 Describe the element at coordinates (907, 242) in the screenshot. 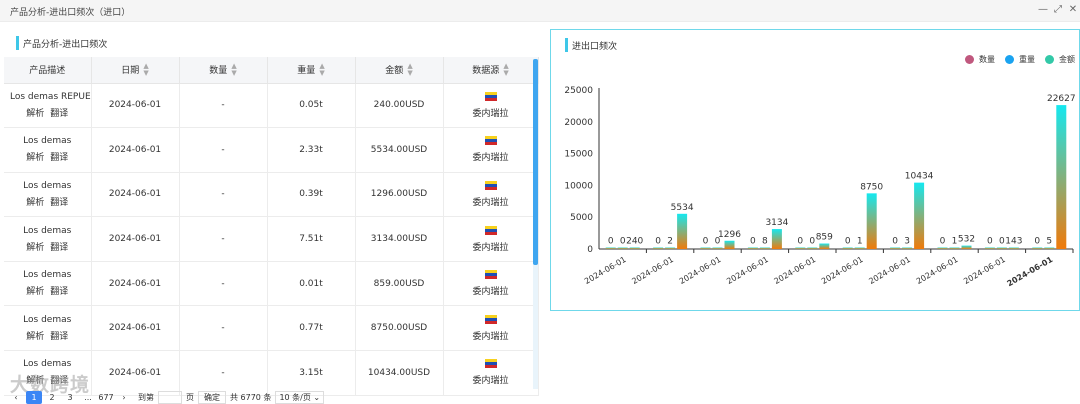

I see `bar-value-label: 3` at that location.